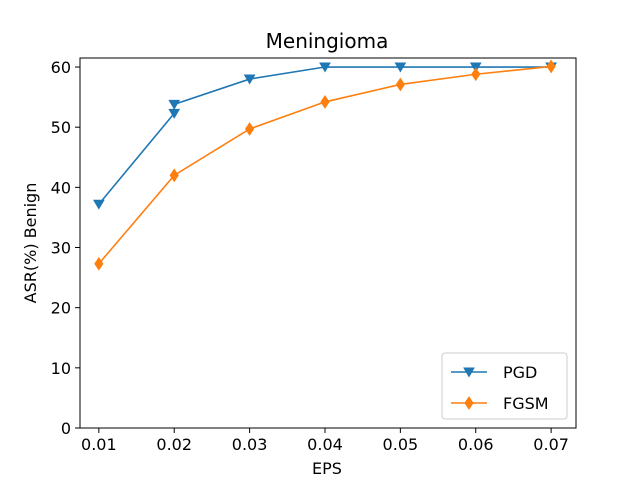 The height and width of the screenshot is (480, 640). What do you see at coordinates (327, 468) in the screenshot?
I see `x-axis-label: EPS` at bounding box center [327, 468].